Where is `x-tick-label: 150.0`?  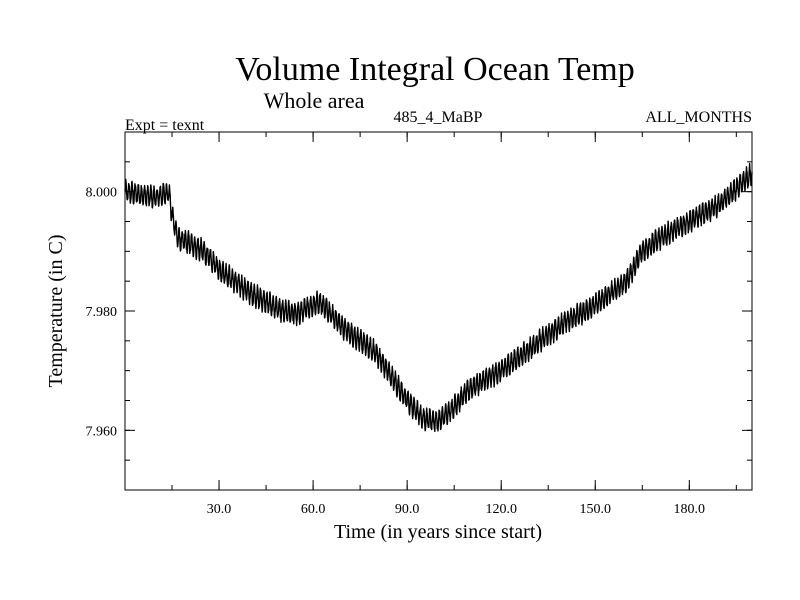
x-tick-label: 150.0 is located at coordinates (596, 509).